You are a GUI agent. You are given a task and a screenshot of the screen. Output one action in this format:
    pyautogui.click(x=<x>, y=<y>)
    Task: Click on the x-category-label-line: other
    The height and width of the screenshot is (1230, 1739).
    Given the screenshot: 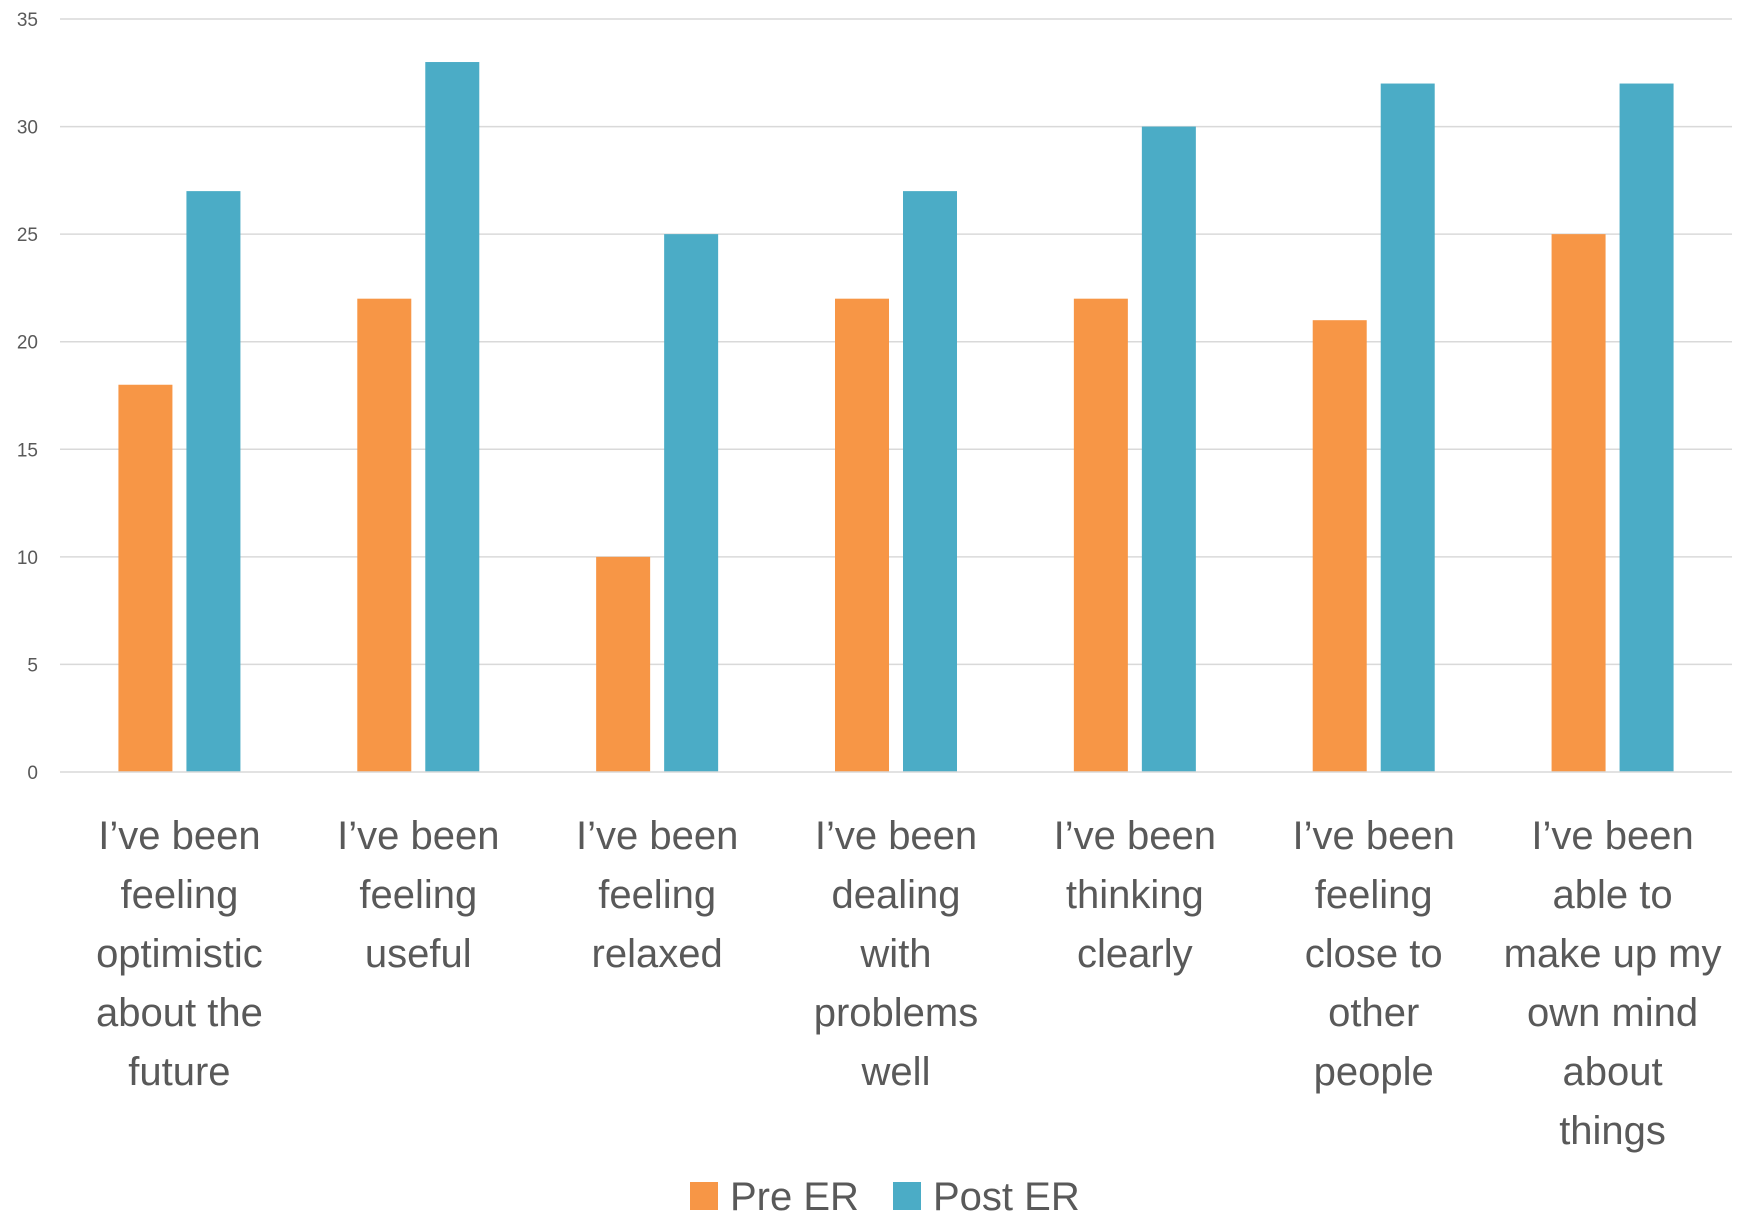 What is the action you would take?
    pyautogui.click(x=1373, y=1013)
    